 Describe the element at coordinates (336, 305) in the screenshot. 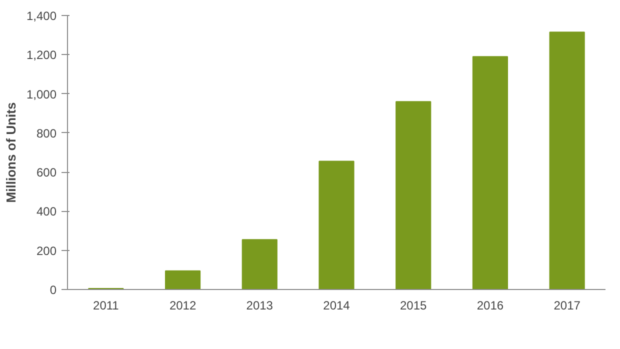

I see `x-tick-label: 2014` at that location.